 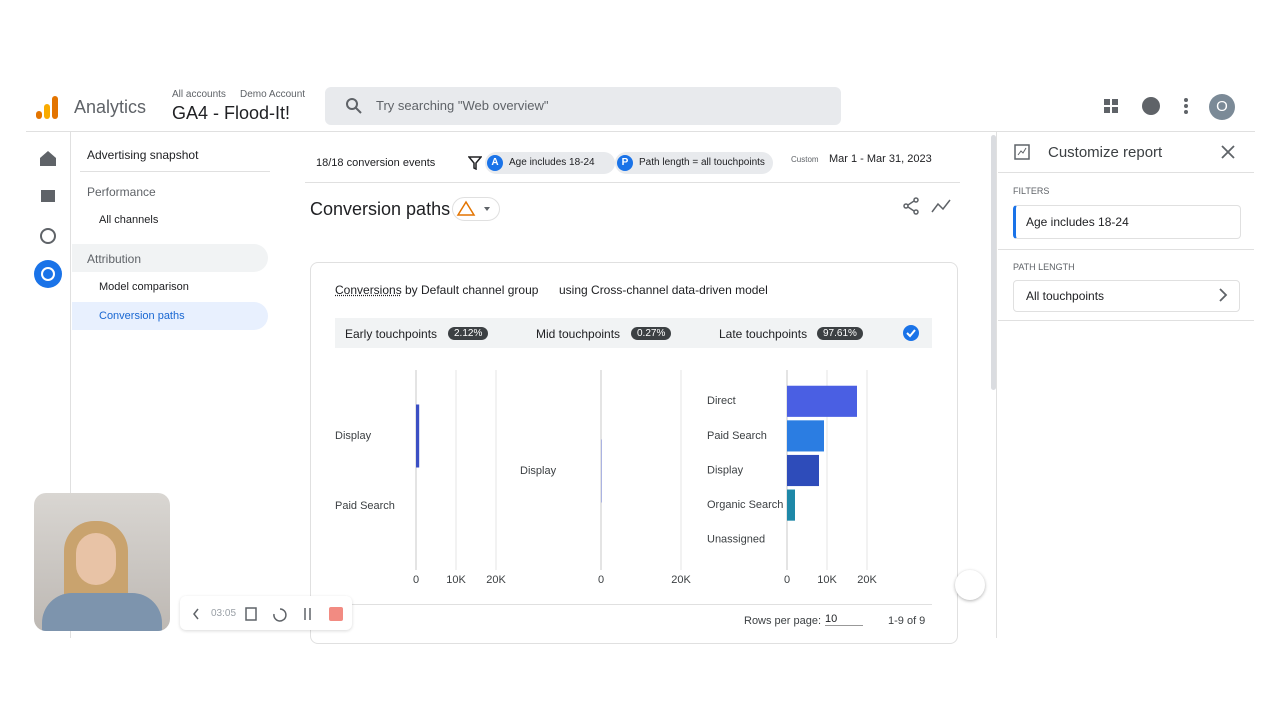 I want to click on report-actions, so click(x=927, y=206).